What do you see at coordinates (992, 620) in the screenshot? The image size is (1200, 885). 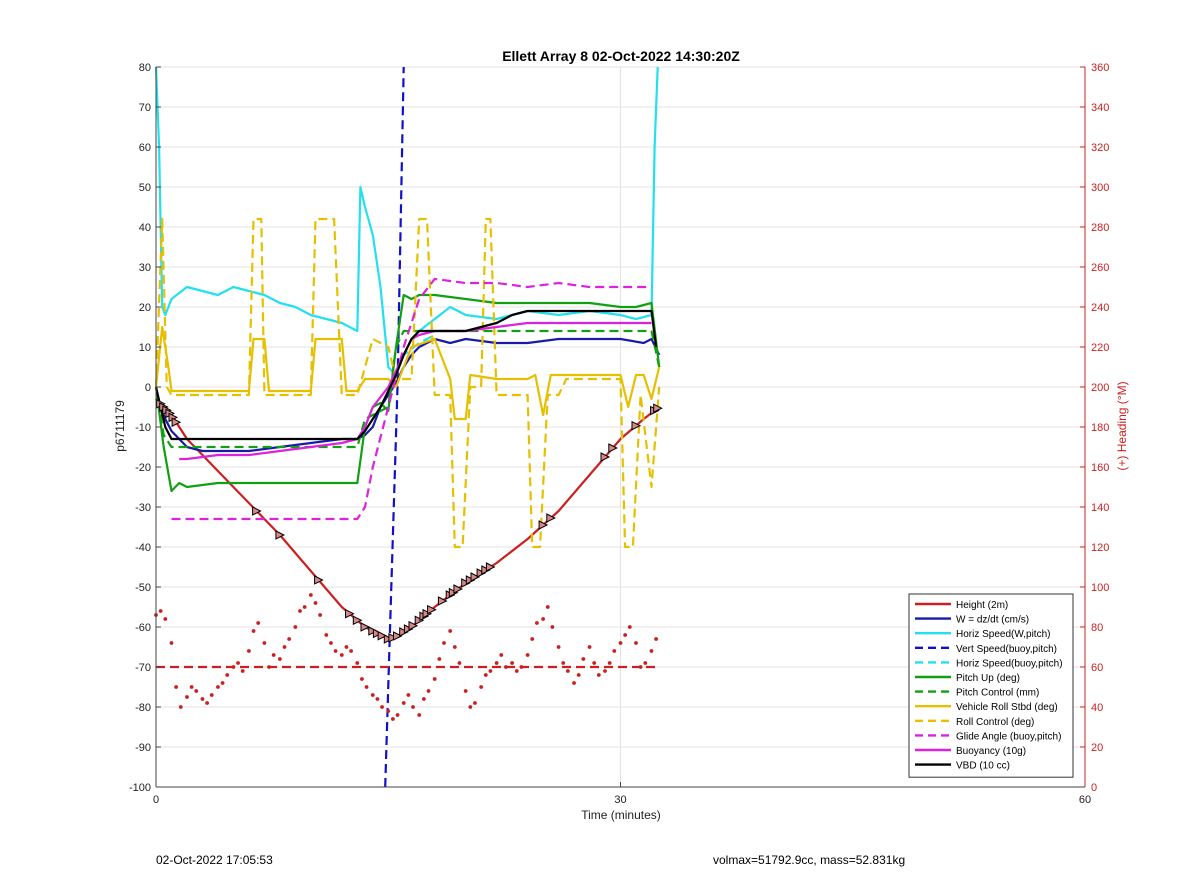 I see `legend-label: W = dz/dt (cm/s)` at bounding box center [992, 620].